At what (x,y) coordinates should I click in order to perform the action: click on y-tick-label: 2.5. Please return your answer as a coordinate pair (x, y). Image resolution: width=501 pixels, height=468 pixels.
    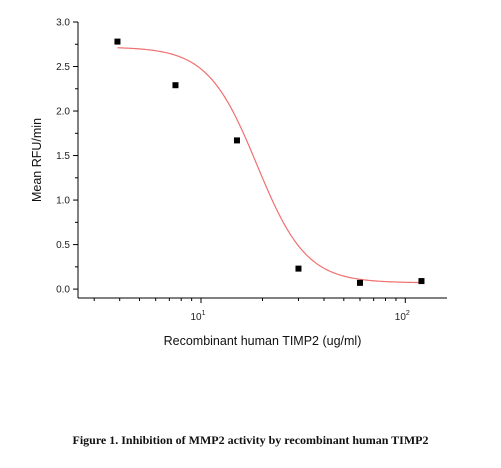
    Looking at the image, I should click on (63, 67).